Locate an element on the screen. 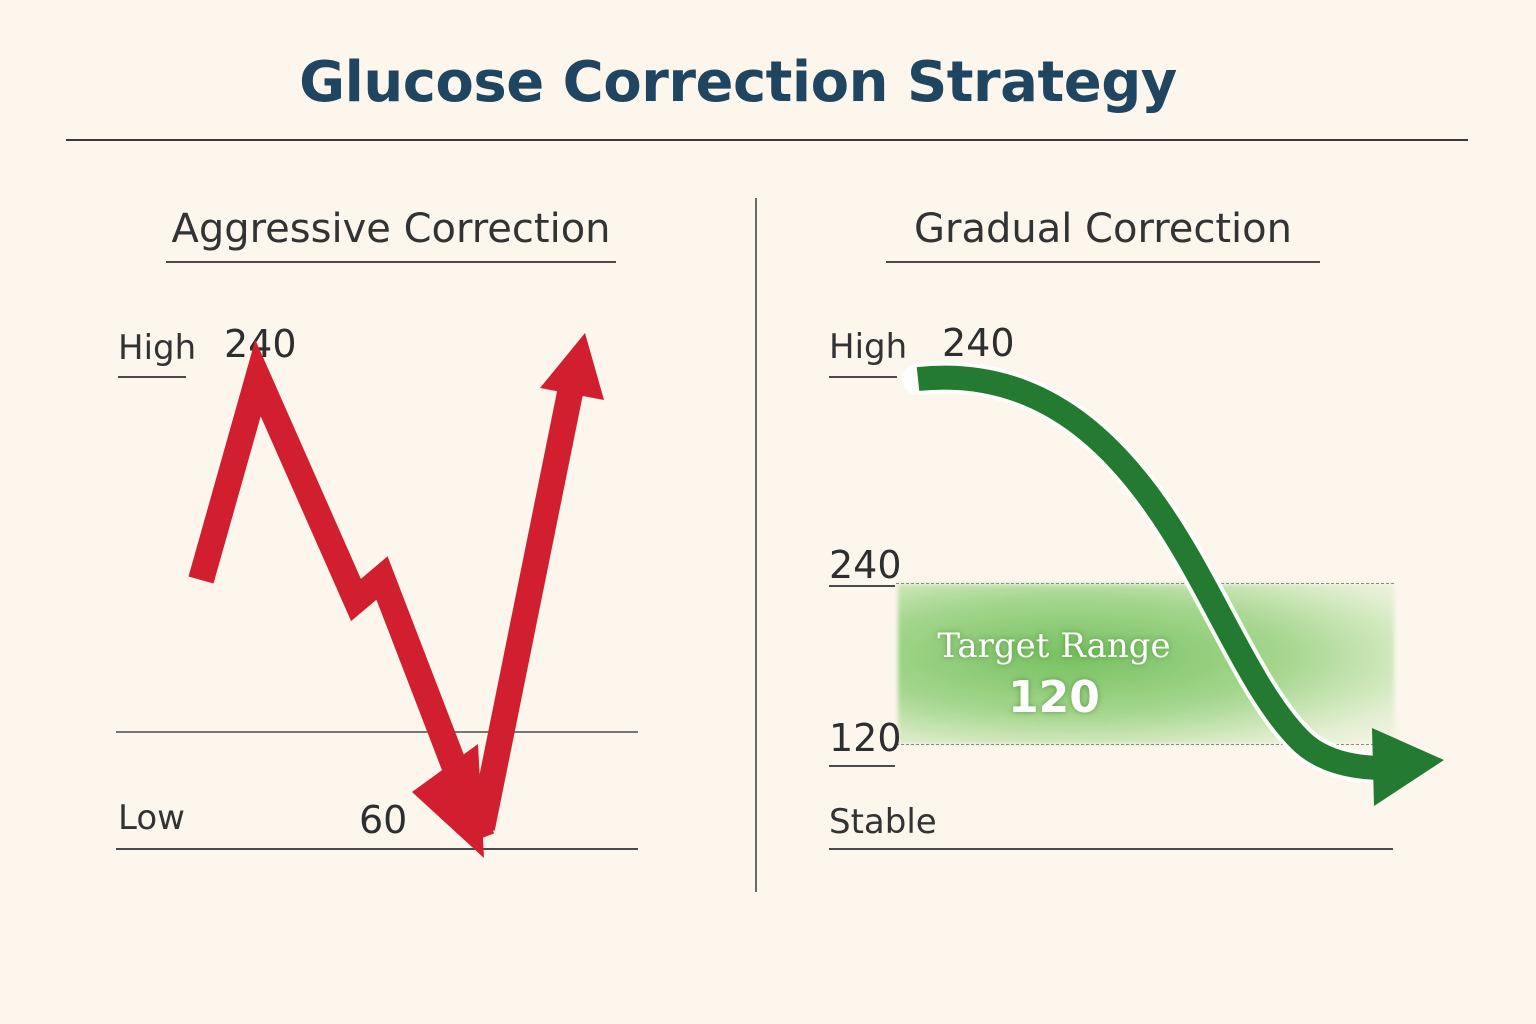  right-high-label: High is located at coordinates (868, 347).